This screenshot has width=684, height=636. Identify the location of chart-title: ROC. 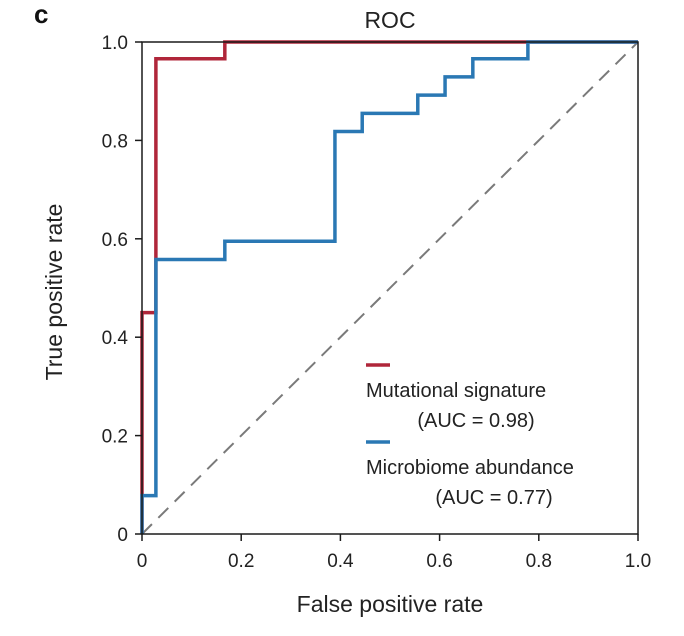
(389, 20).